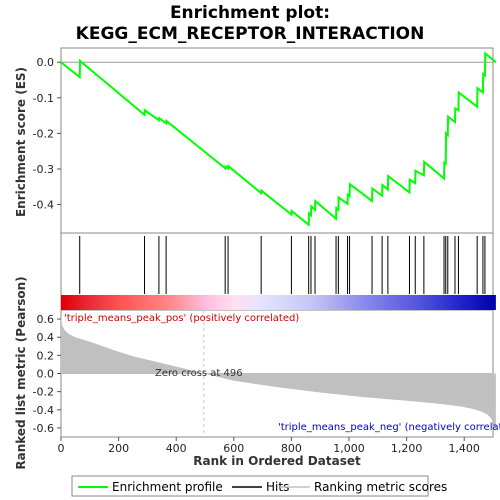 This screenshot has width=500, height=500. What do you see at coordinates (277, 487) in the screenshot?
I see `legend-hits-label: Hits` at bounding box center [277, 487].